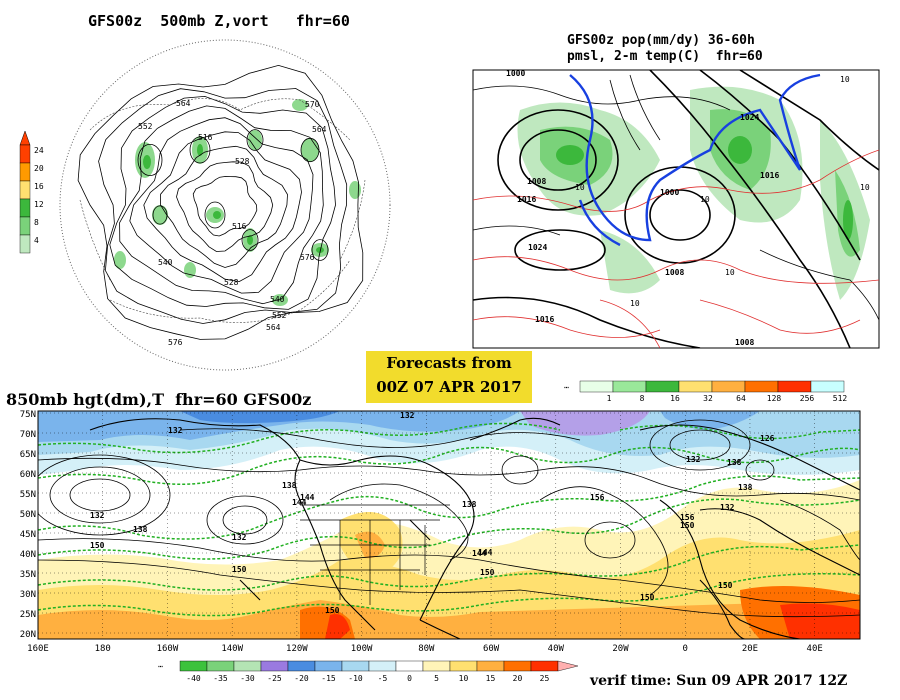 The image size is (900, 700). I want to click on lon-label: 100W, so click(362, 649).